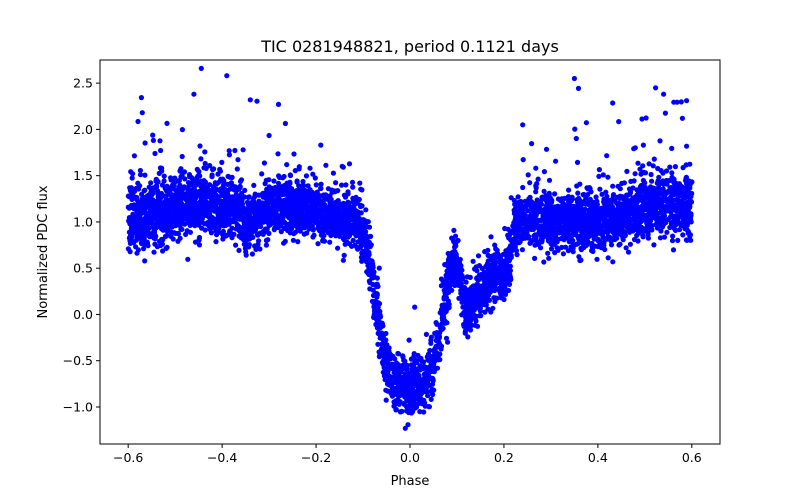 The image size is (800, 500). What do you see at coordinates (409, 46) in the screenshot?
I see `chart-title: TIC 0281948821, period 0.1121 days` at bounding box center [409, 46].